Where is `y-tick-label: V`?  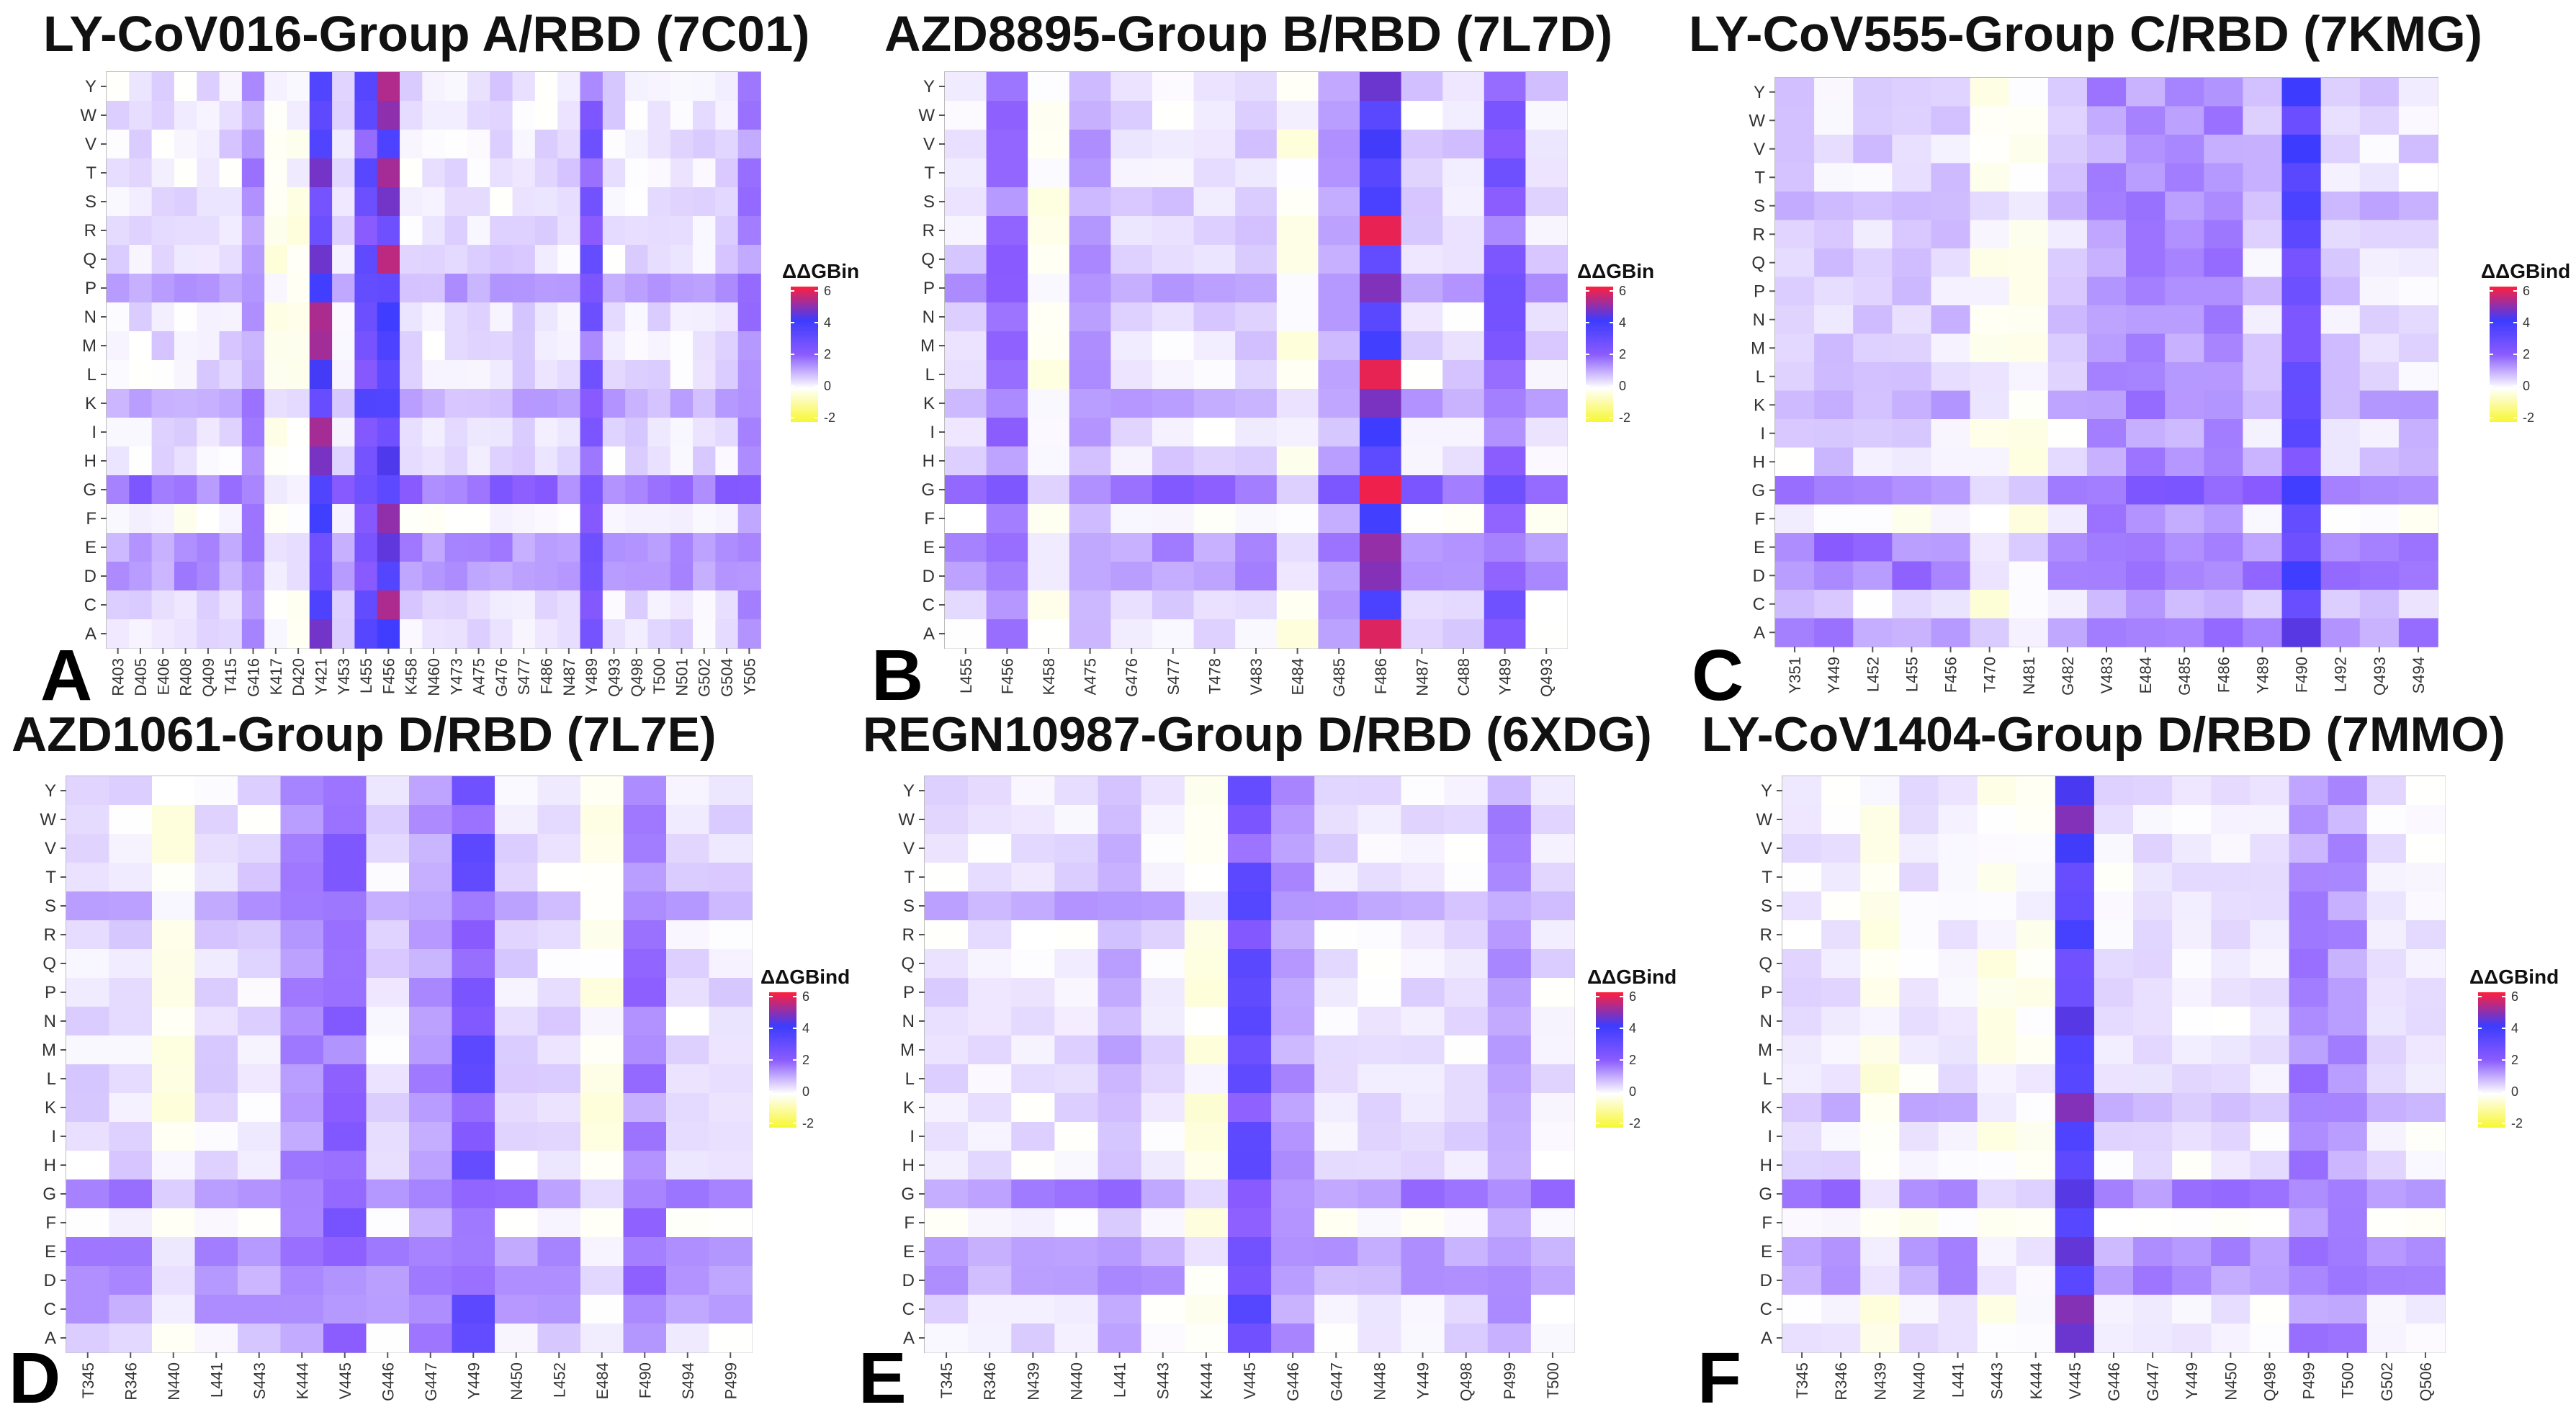 y-tick-label: V is located at coordinates (909, 848).